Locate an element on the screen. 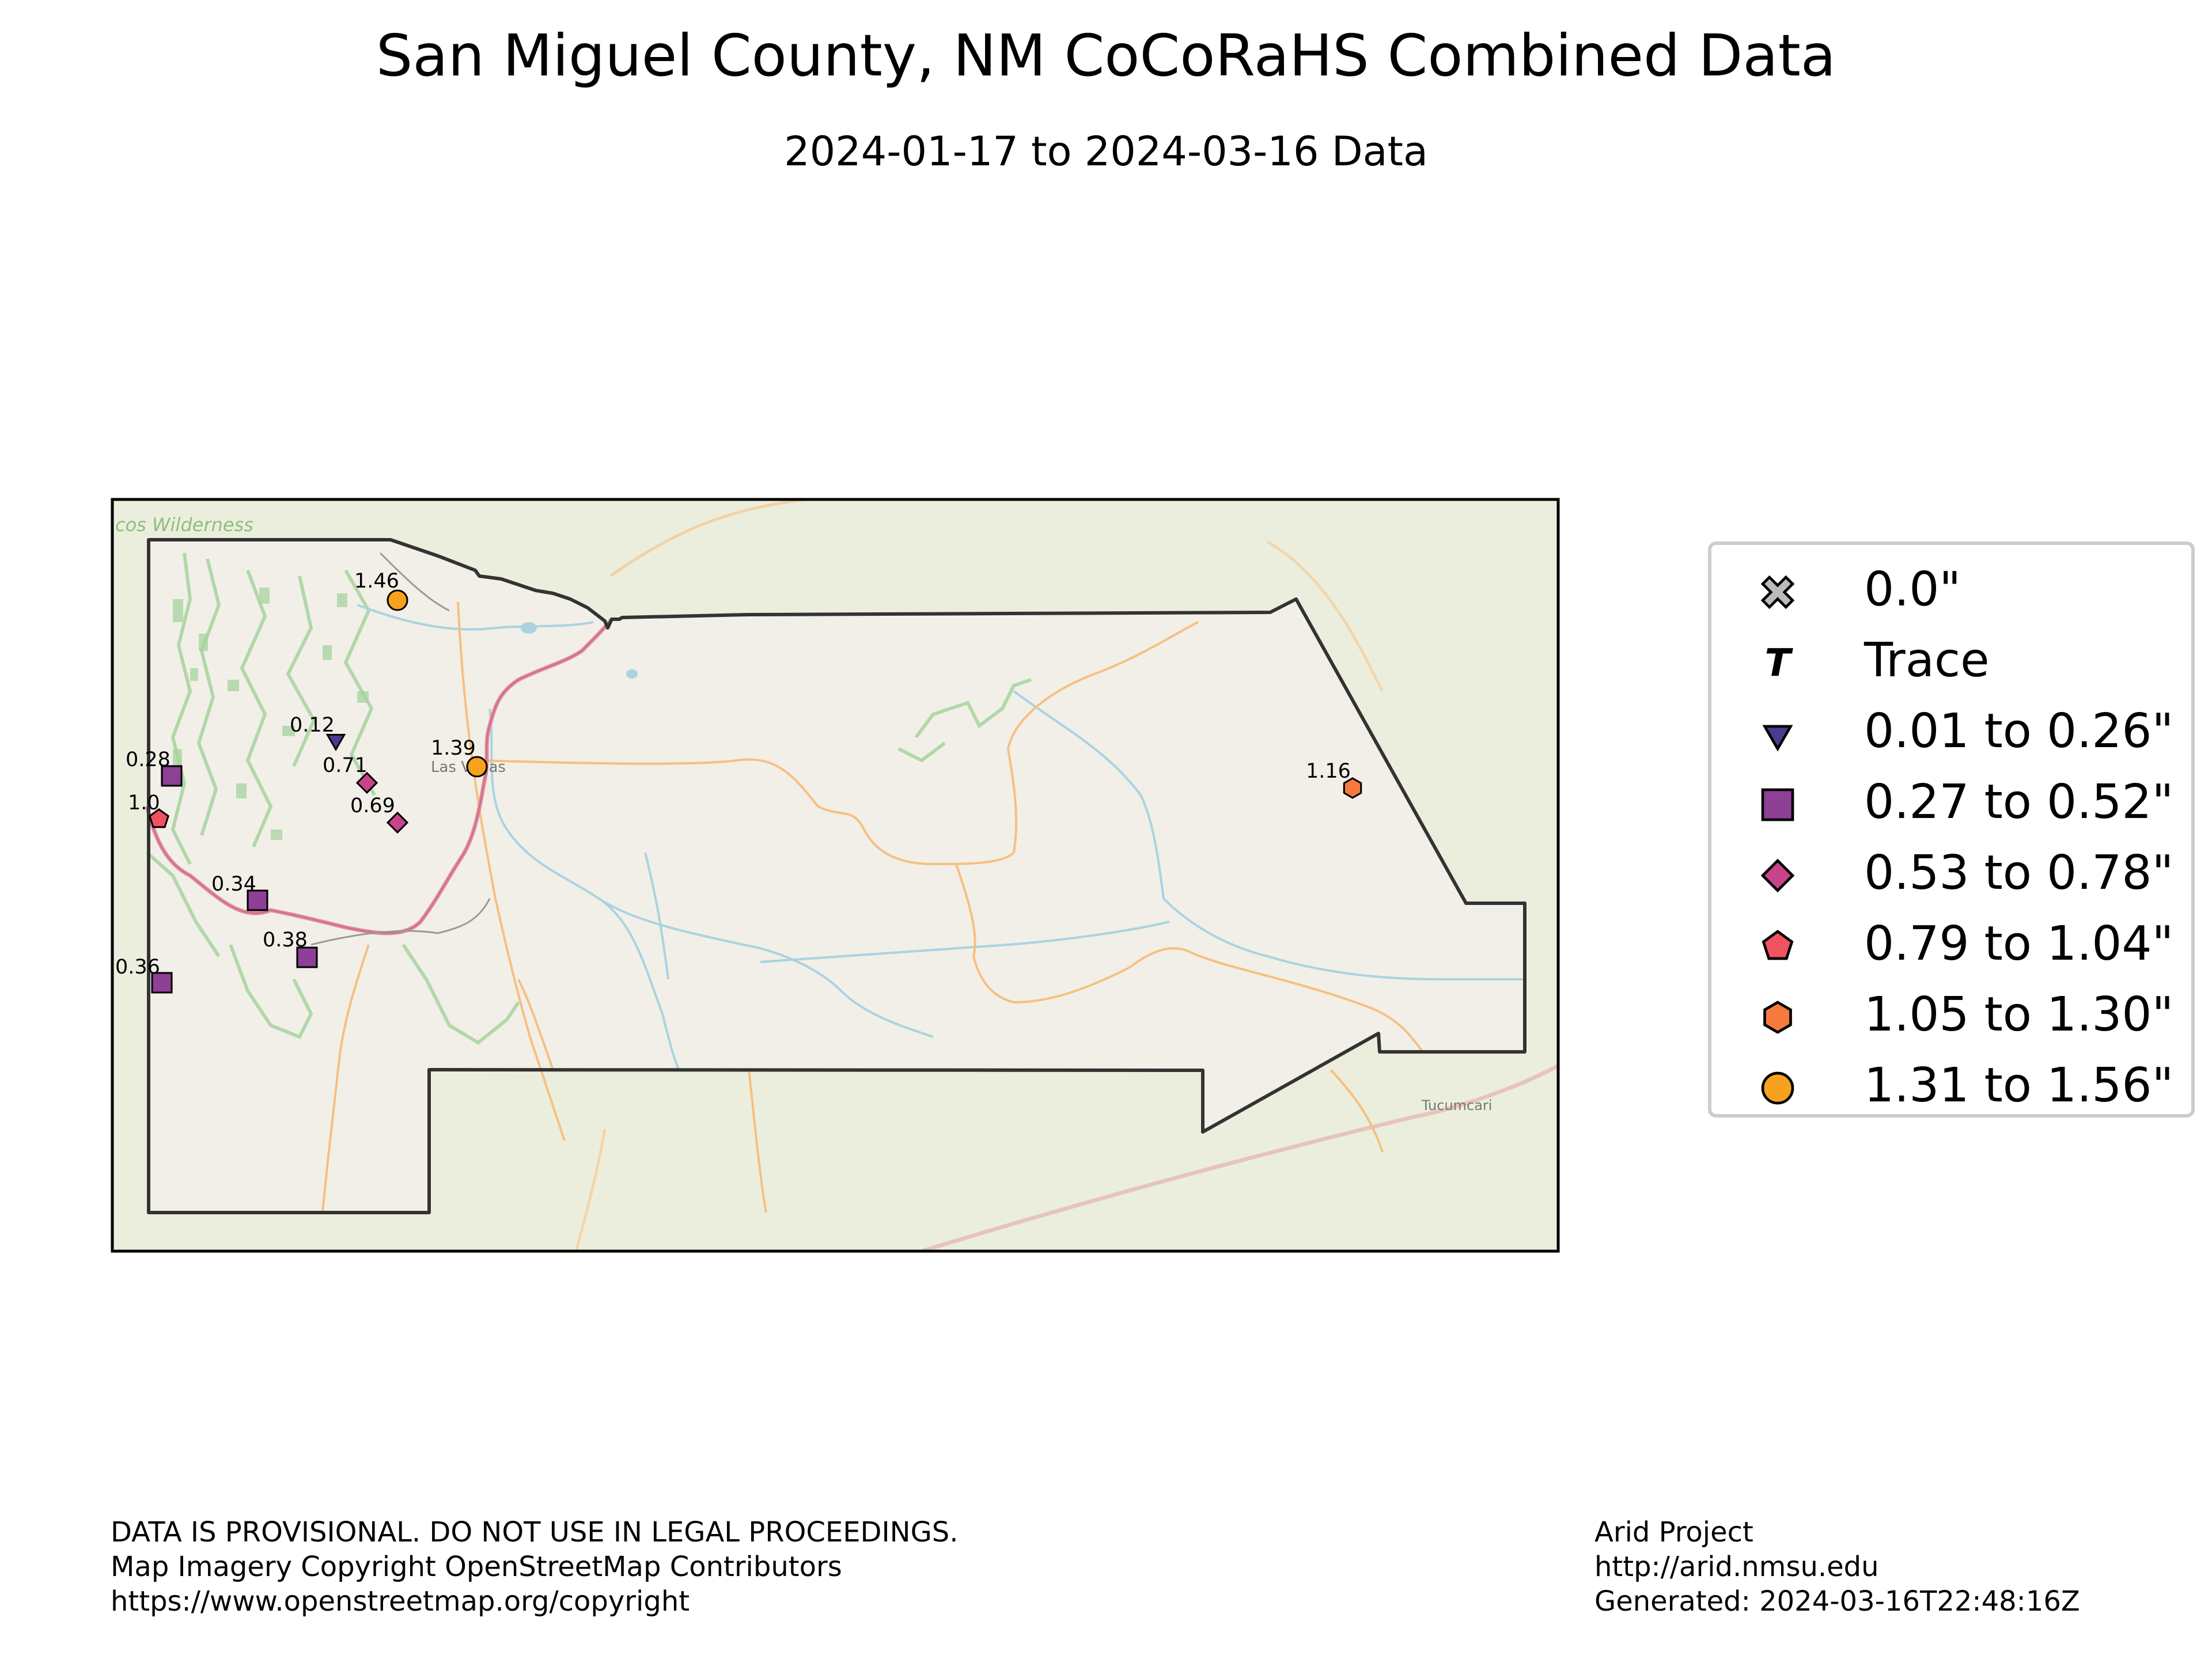 This screenshot has height=1659, width=2212. legend-label: Trace is located at coordinates (1927, 660).